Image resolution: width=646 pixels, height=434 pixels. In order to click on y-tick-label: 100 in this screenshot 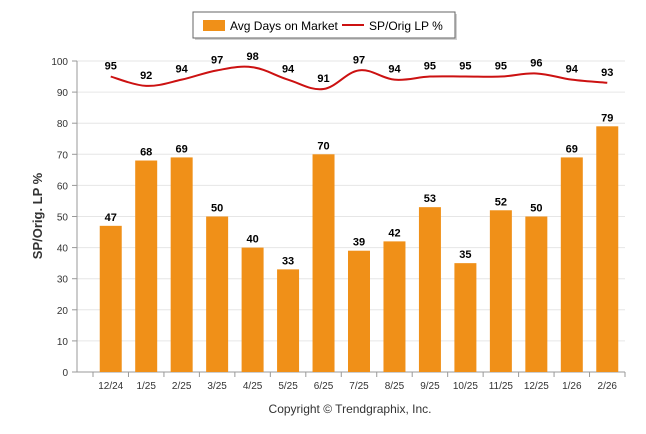, I will do `click(59, 62)`.